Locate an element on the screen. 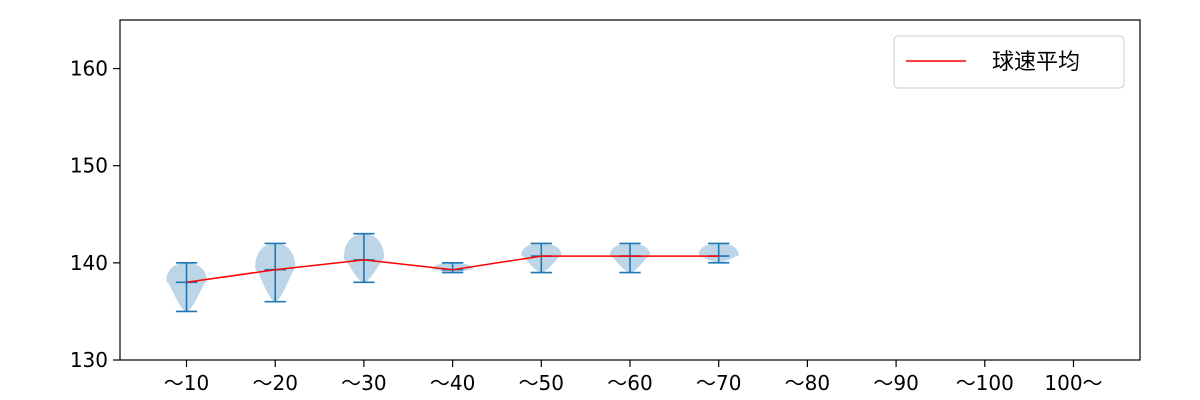 This screenshot has height=400, width=1200. mean-speed-line is located at coordinates (452, 269).